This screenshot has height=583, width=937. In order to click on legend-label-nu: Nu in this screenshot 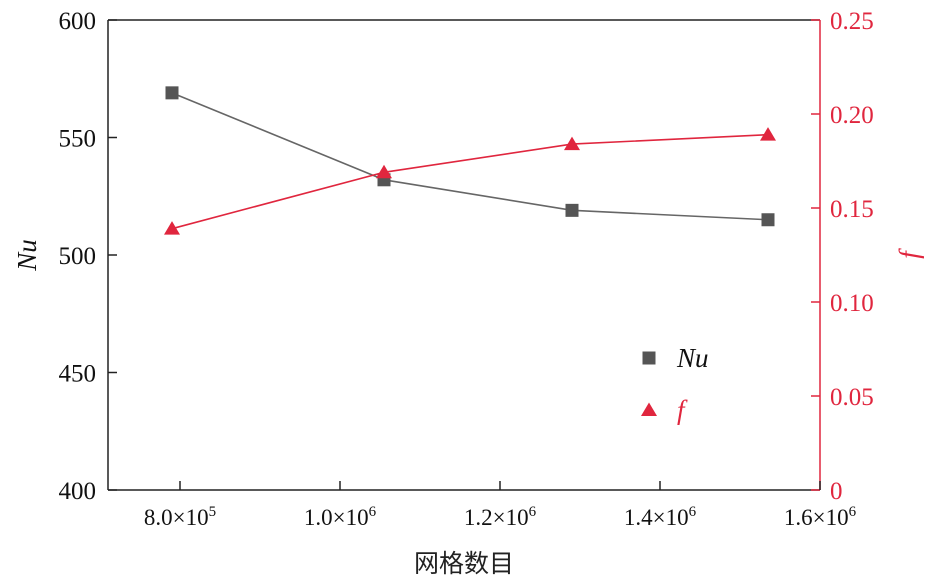, I will do `click(692, 358)`.